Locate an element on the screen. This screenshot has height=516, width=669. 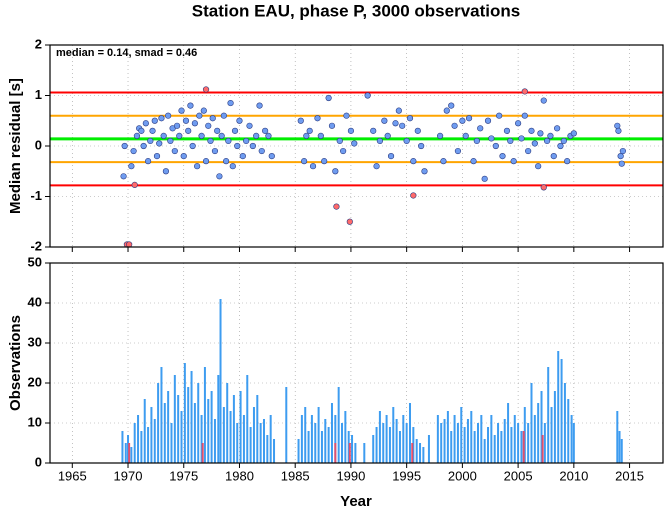
y-tick-label: 20 is located at coordinates (35, 381).